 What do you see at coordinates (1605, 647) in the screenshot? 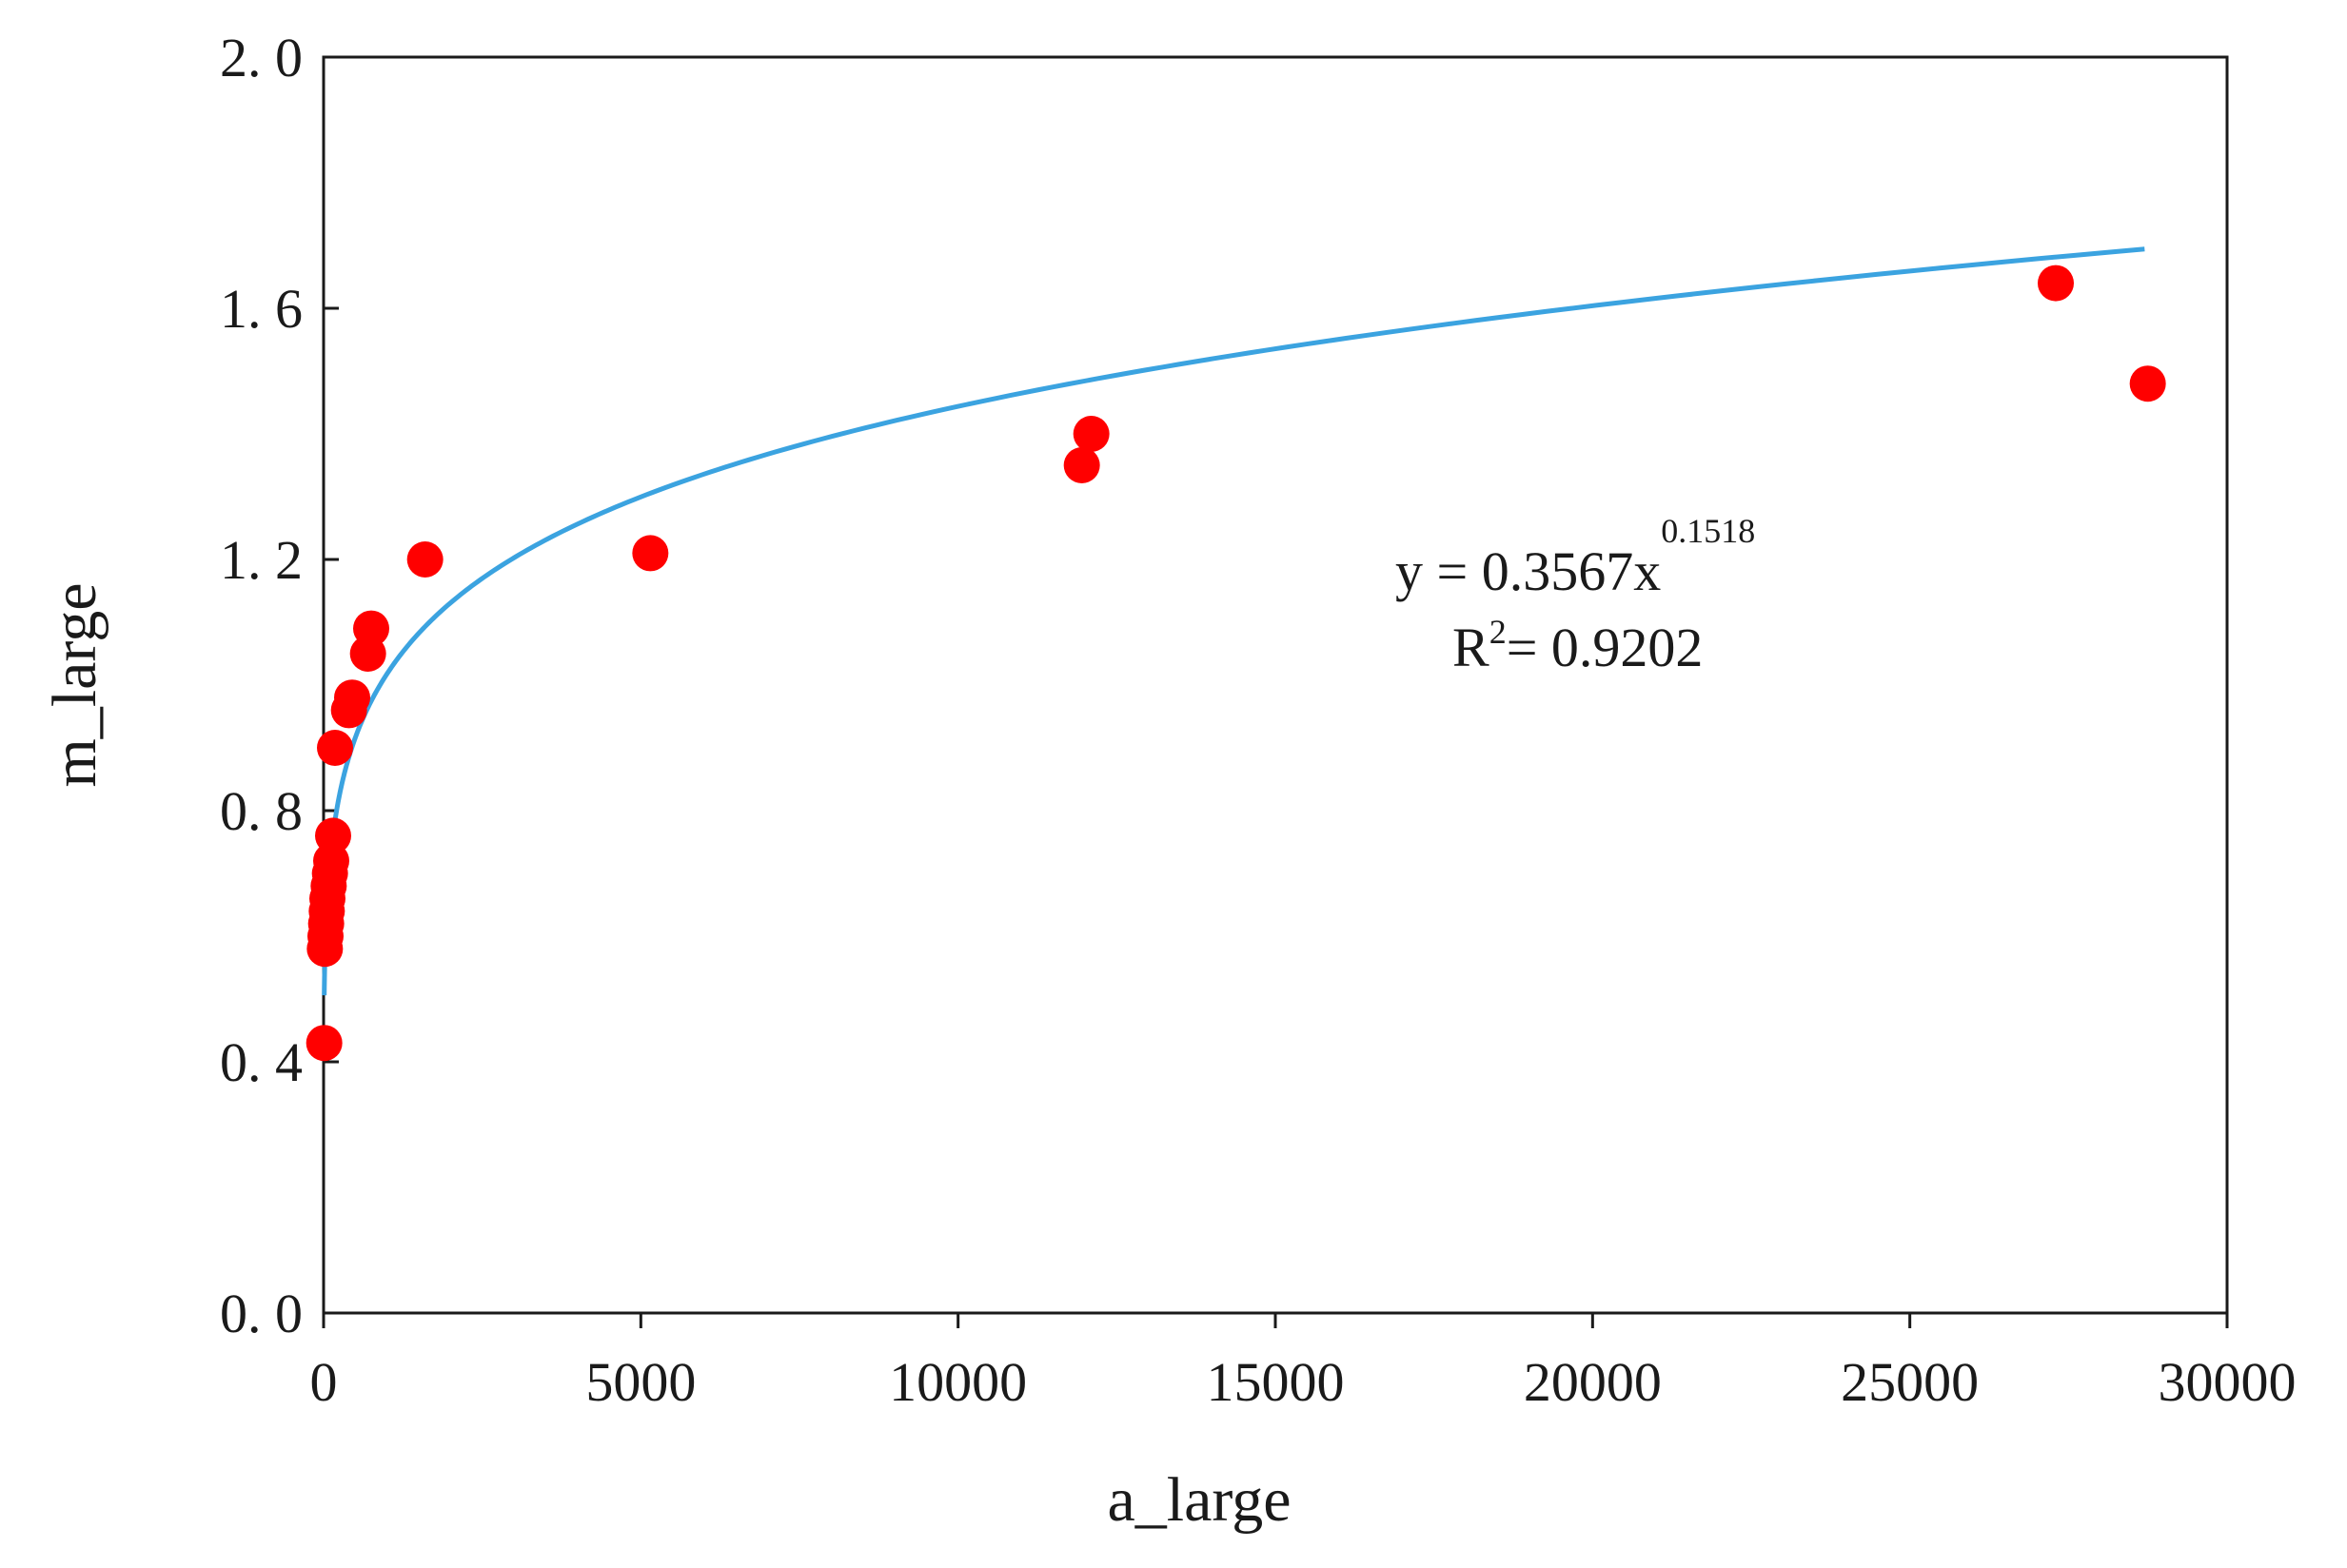
I see `r-squared-value: = 0.9202` at bounding box center [1605, 647].